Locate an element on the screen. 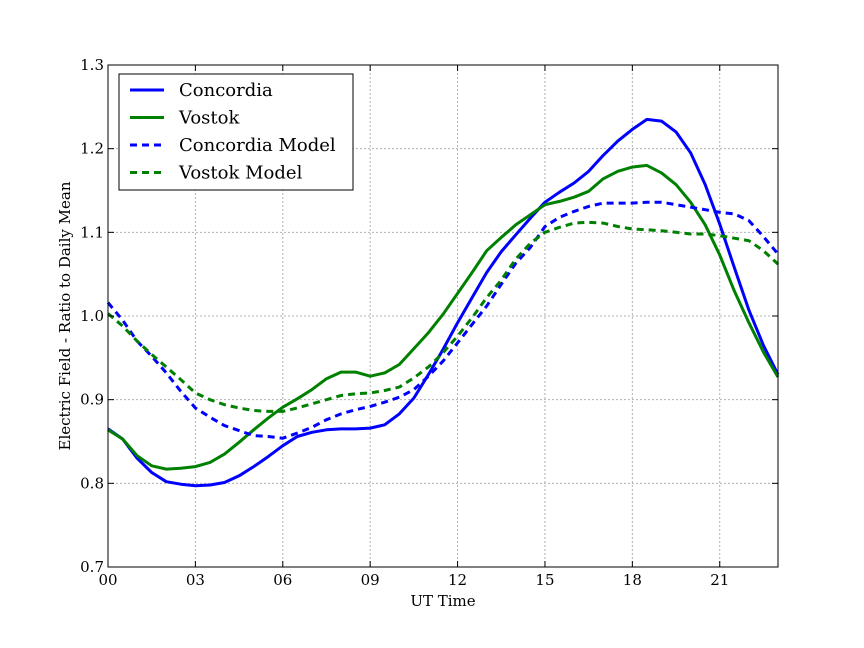 This screenshot has width=864, height=648. y-tick-label: 1.1 is located at coordinates (92, 232).